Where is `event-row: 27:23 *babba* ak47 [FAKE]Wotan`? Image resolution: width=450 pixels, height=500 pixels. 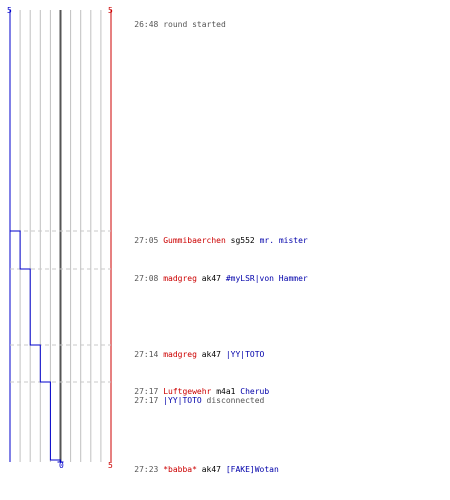 event-row: 27:23 *babba* ak47 [FAKE]Wotan is located at coordinates (197, 469).